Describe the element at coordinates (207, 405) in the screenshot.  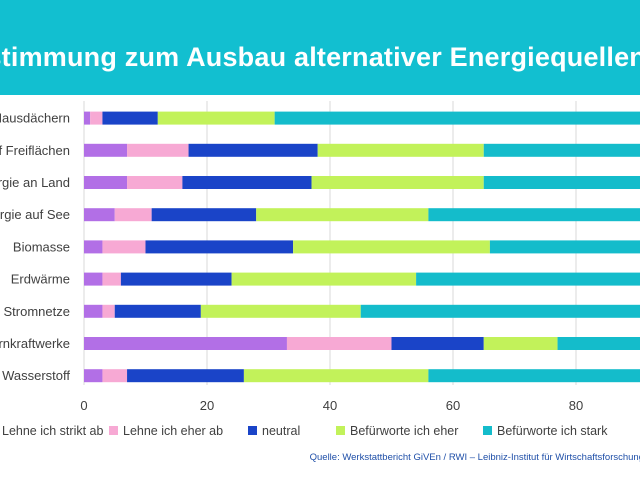
I see `x-tick-label: 20` at that location.